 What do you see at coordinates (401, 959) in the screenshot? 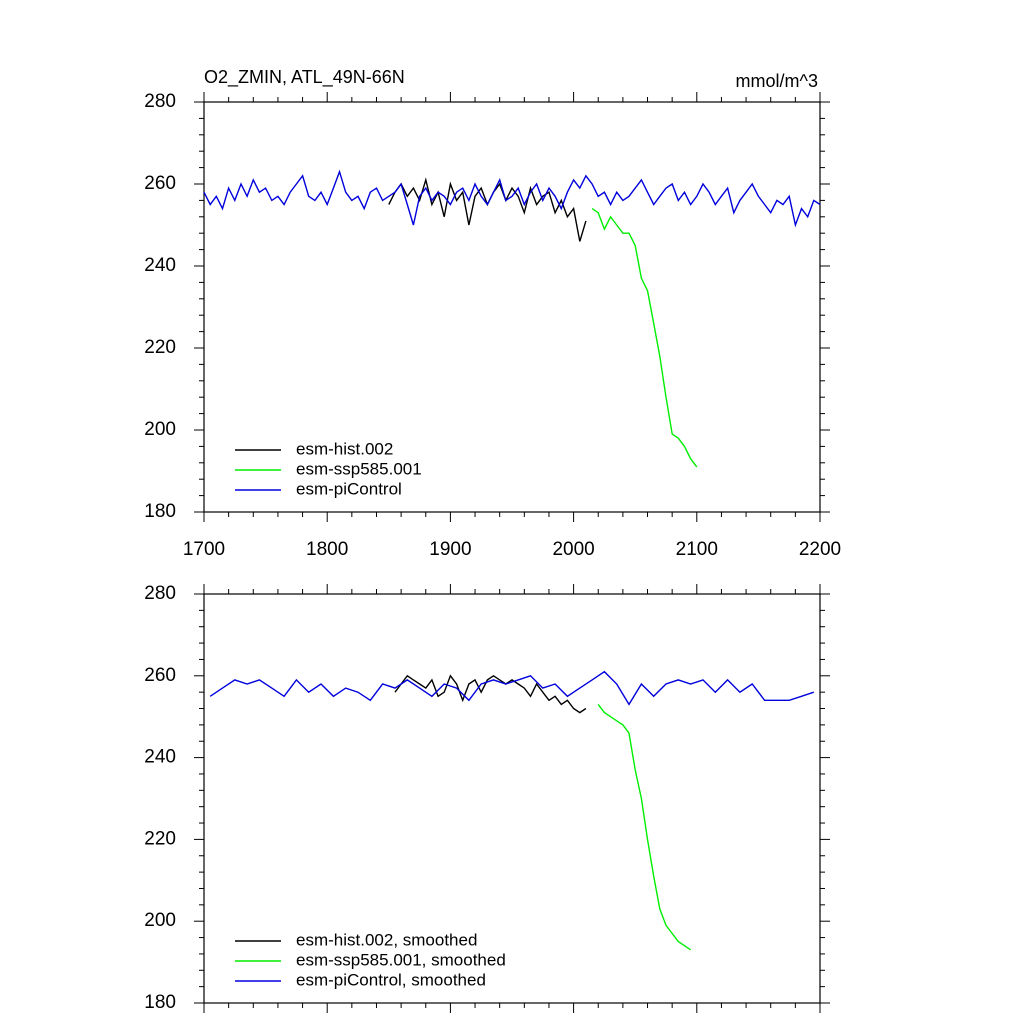
I see `legend-label: esm-ssp585.001, smoothed` at bounding box center [401, 959].